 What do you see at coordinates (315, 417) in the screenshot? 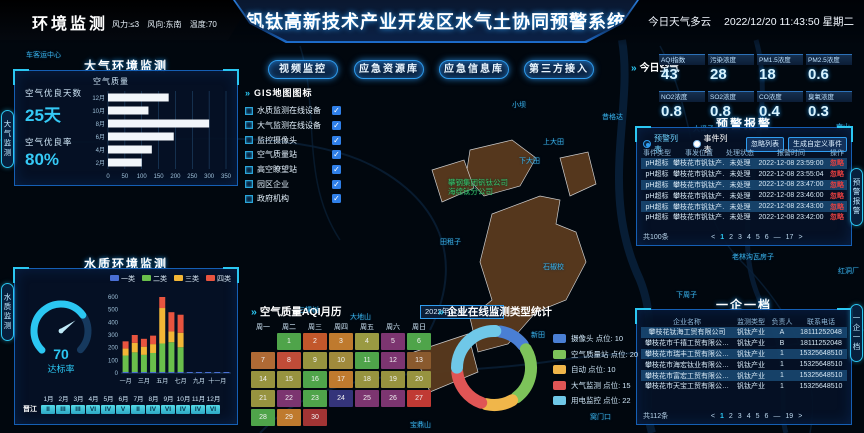
I see `calendar-day-cell: 30` at bounding box center [315, 417].